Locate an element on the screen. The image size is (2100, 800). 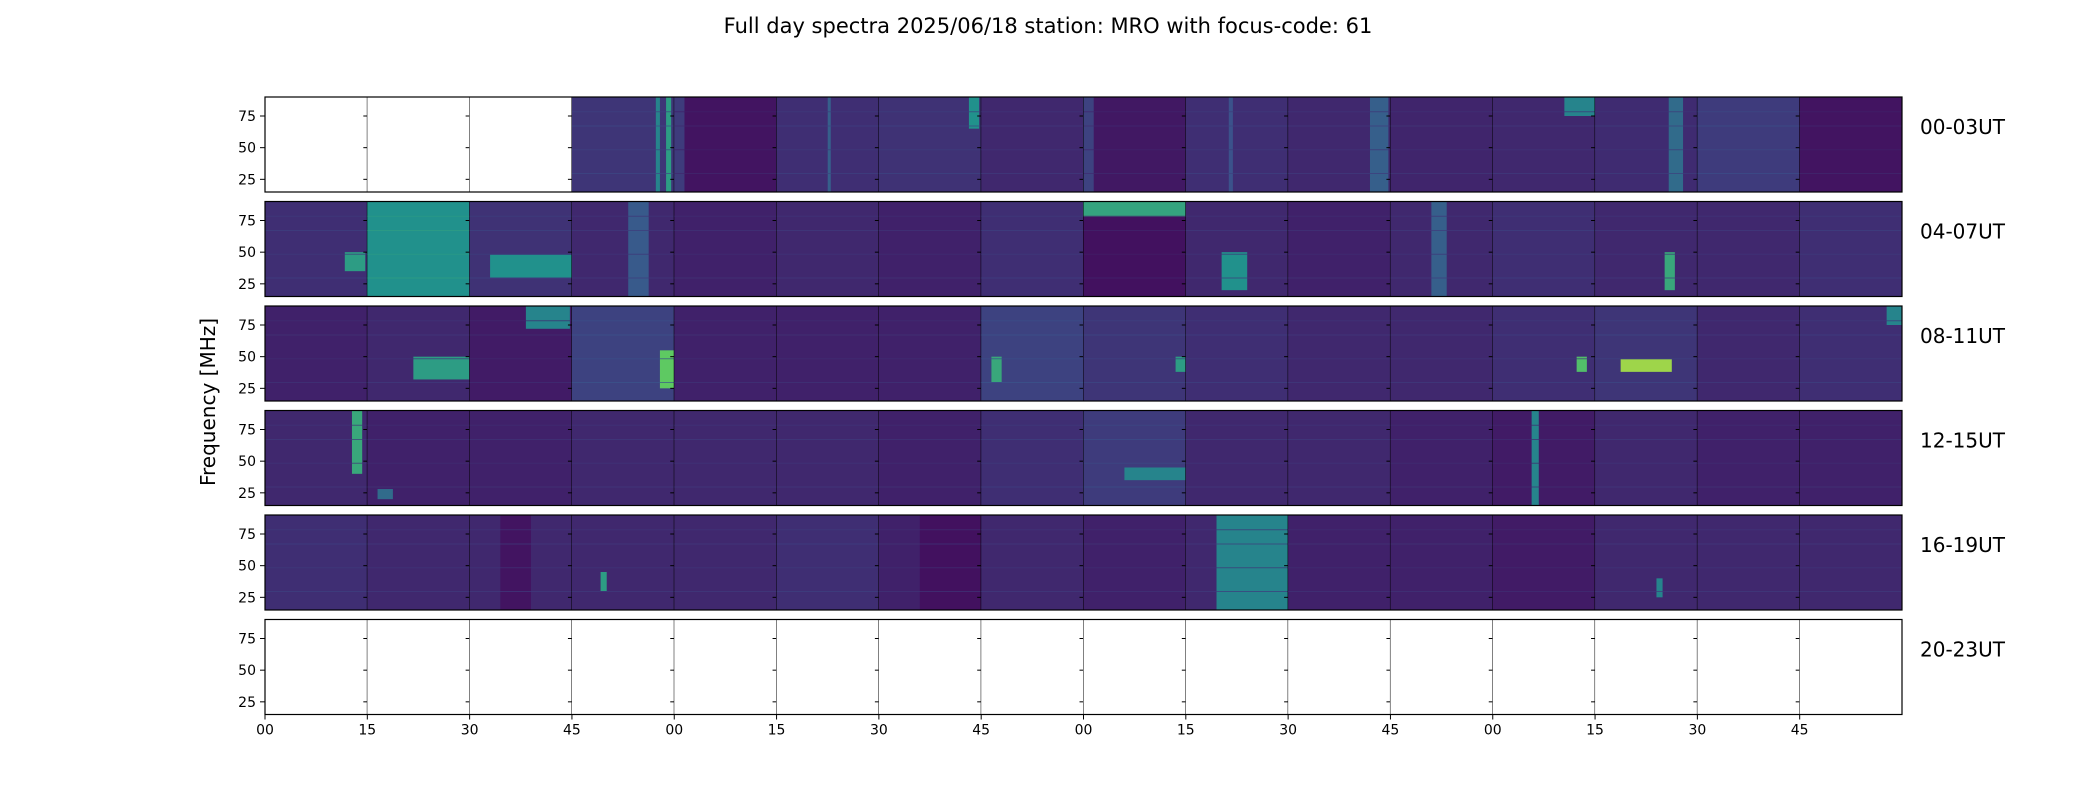
x-tick-label: 00 is located at coordinates (674, 731).